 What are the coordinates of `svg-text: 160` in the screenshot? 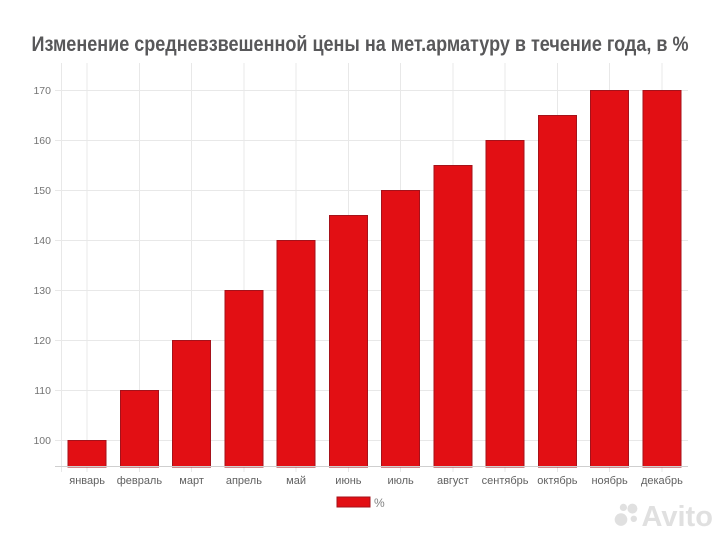 It's located at (42, 141).